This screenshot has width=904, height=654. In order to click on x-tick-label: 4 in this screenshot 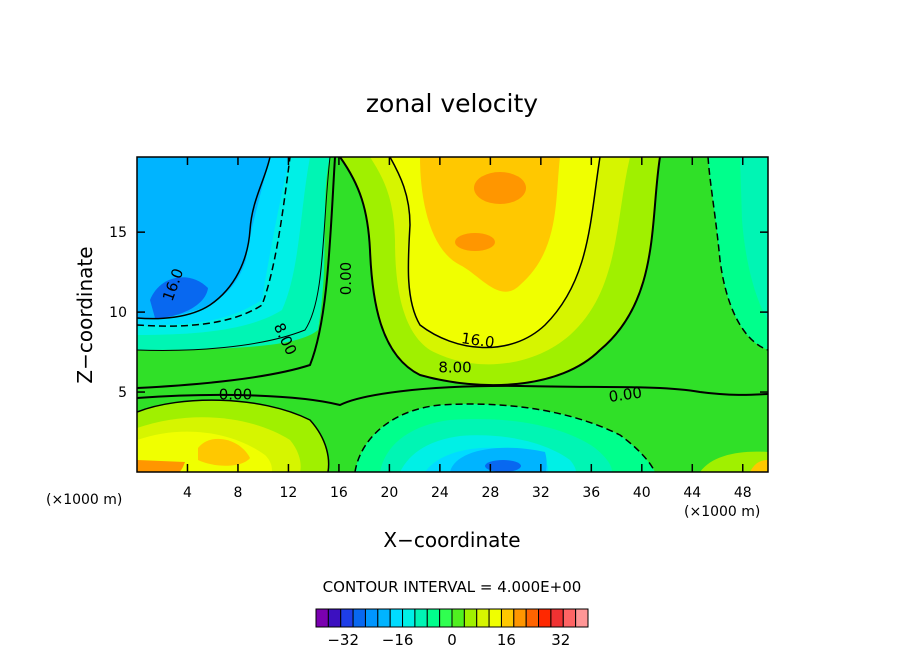, I will do `click(187, 493)`.